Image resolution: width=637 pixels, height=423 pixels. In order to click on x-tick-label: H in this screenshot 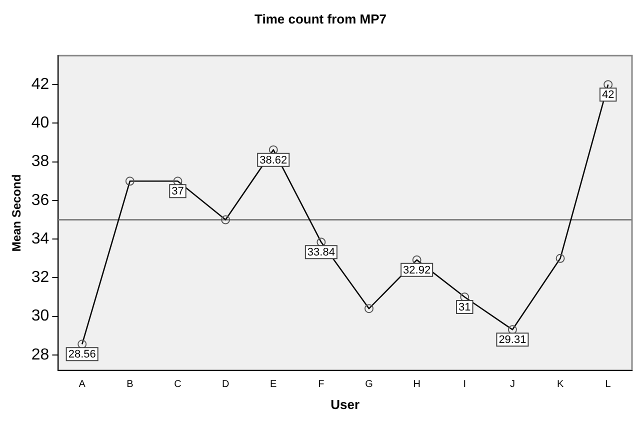, I will do `click(416, 384)`.